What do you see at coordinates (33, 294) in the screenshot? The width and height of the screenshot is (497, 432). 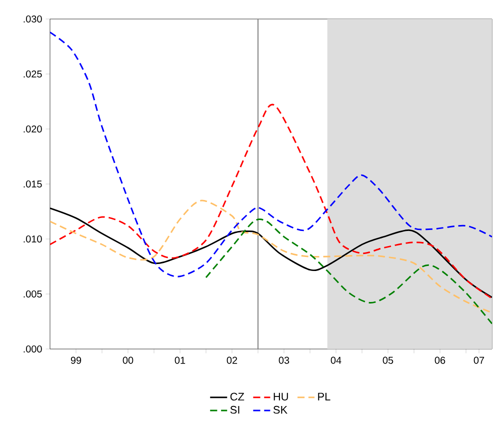 I see `y-tick-label: .005` at bounding box center [33, 294].